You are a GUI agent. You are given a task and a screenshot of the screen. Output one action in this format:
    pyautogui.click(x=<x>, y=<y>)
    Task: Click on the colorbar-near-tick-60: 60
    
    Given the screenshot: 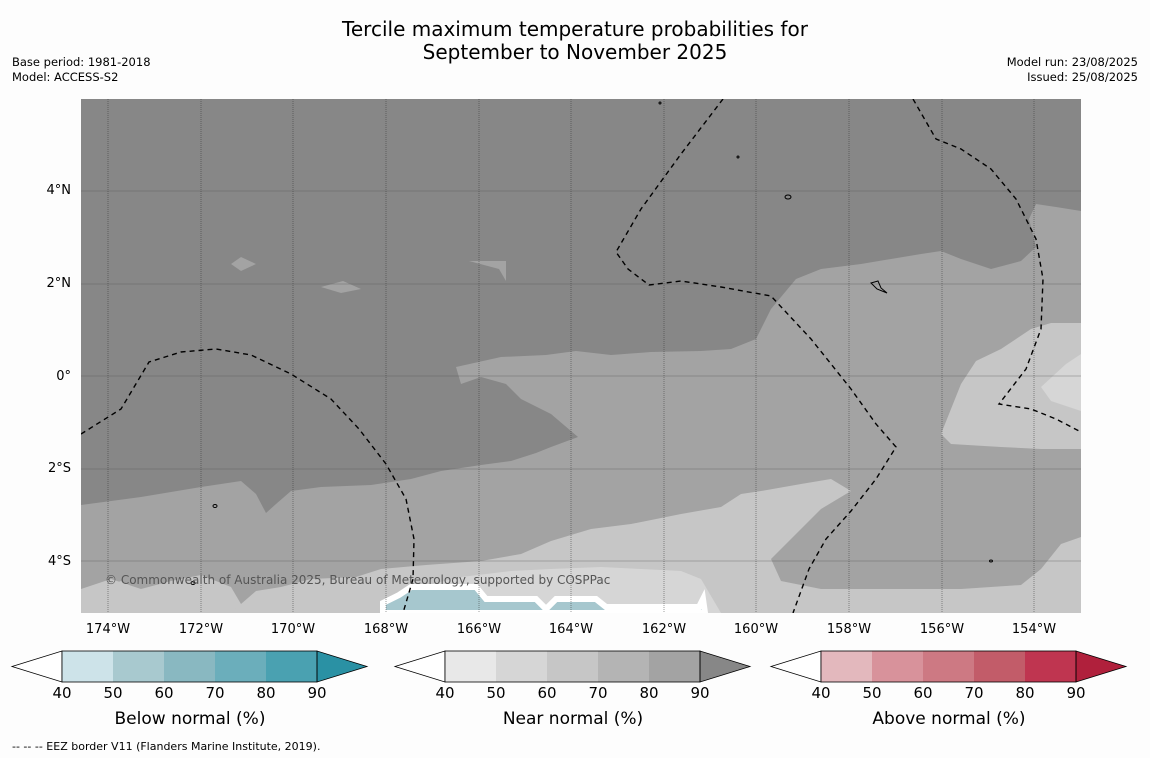 What is the action you would take?
    pyautogui.click(x=547, y=693)
    